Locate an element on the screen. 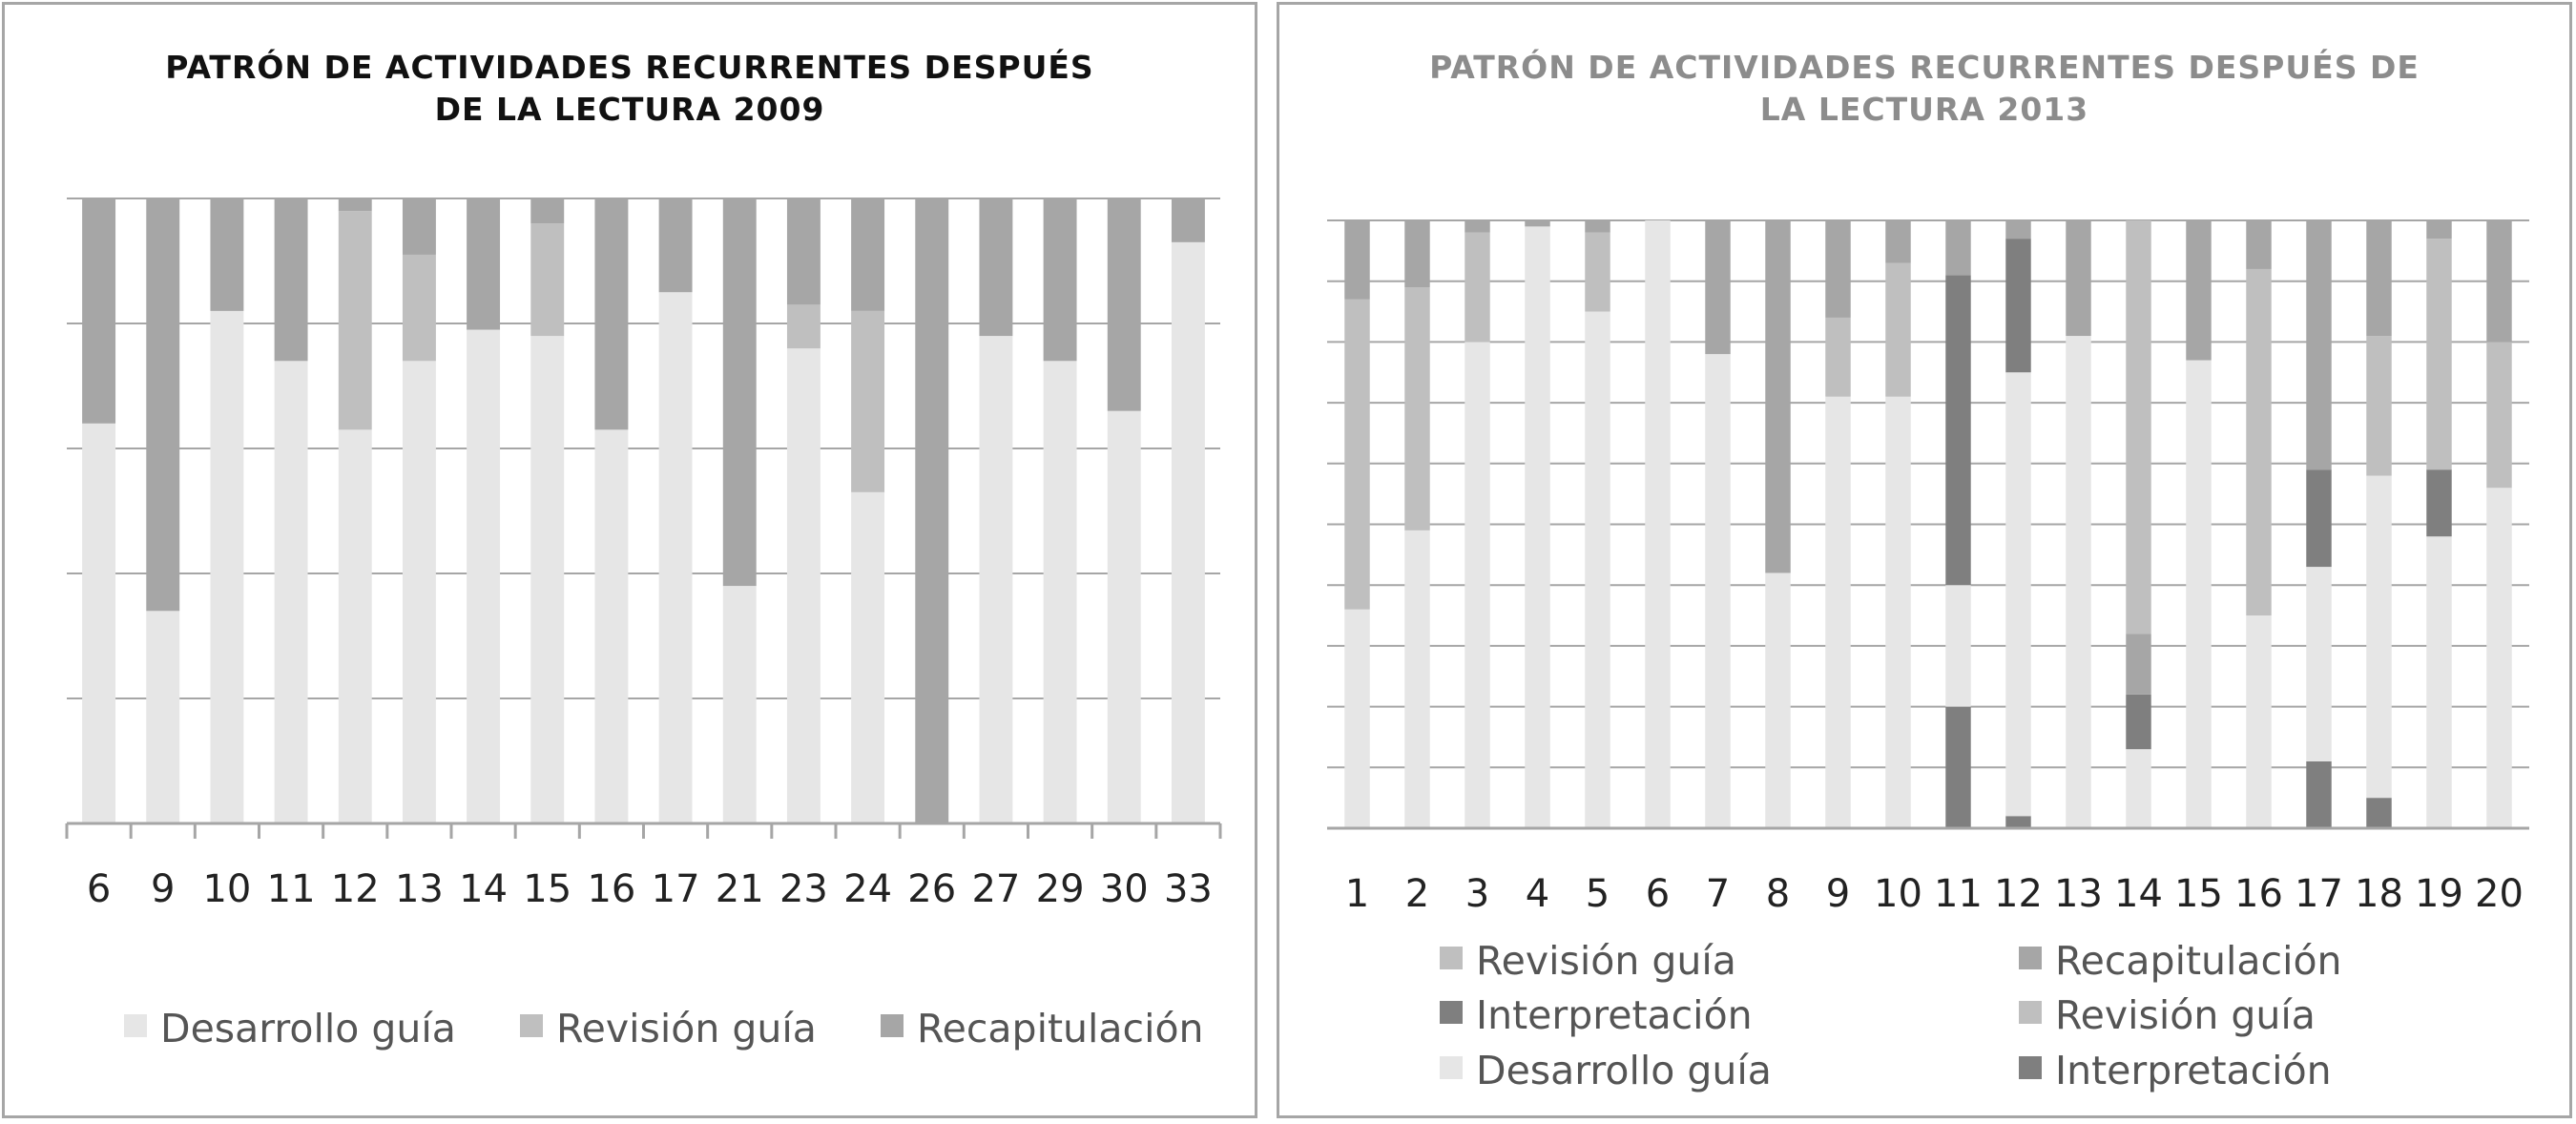 The image size is (2576, 1124). x-tick-label-2013-19: 19 is located at coordinates (2439, 894).